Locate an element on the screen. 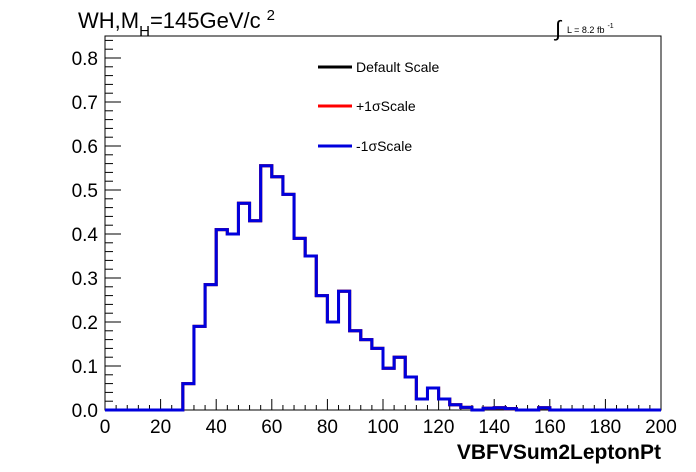  title-rest: =145GeV/c is located at coordinates (205, 20).